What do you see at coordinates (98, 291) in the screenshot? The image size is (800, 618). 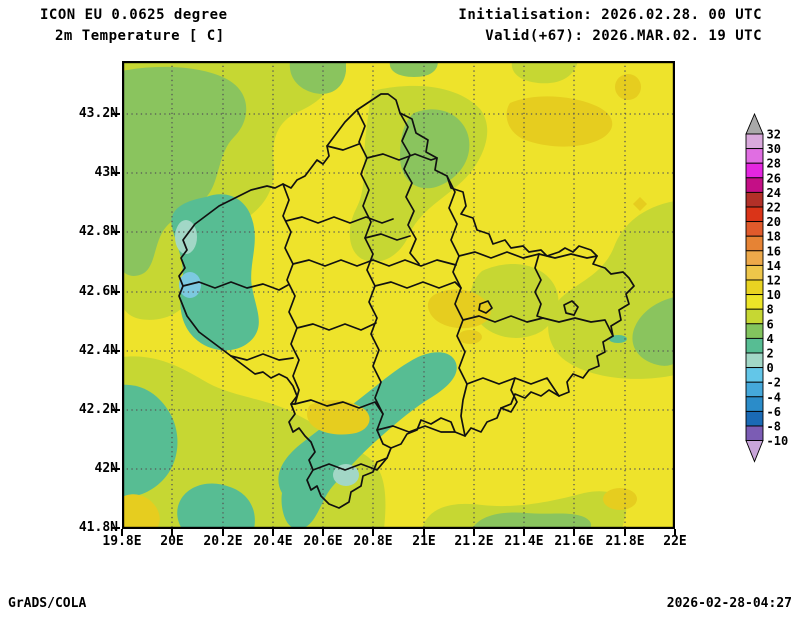 I see `lat-tick-label: 42.6N` at bounding box center [98, 291].